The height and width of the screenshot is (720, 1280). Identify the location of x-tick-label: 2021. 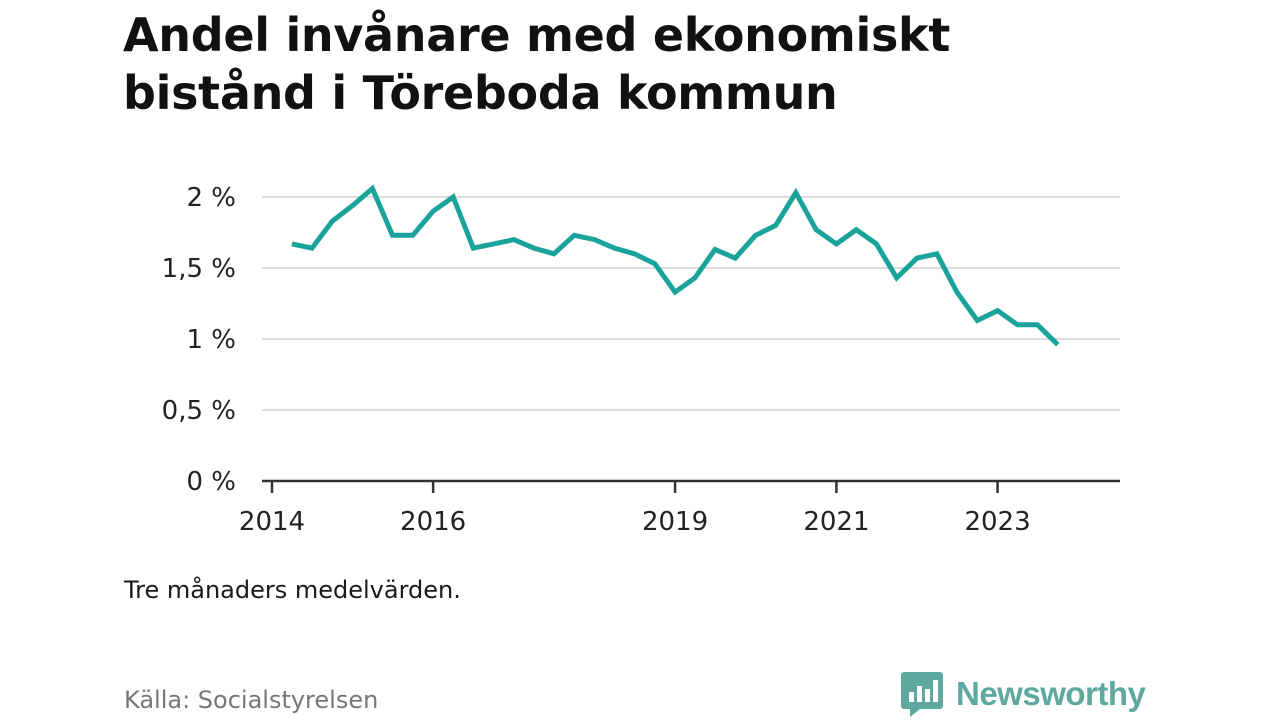
(836, 522).